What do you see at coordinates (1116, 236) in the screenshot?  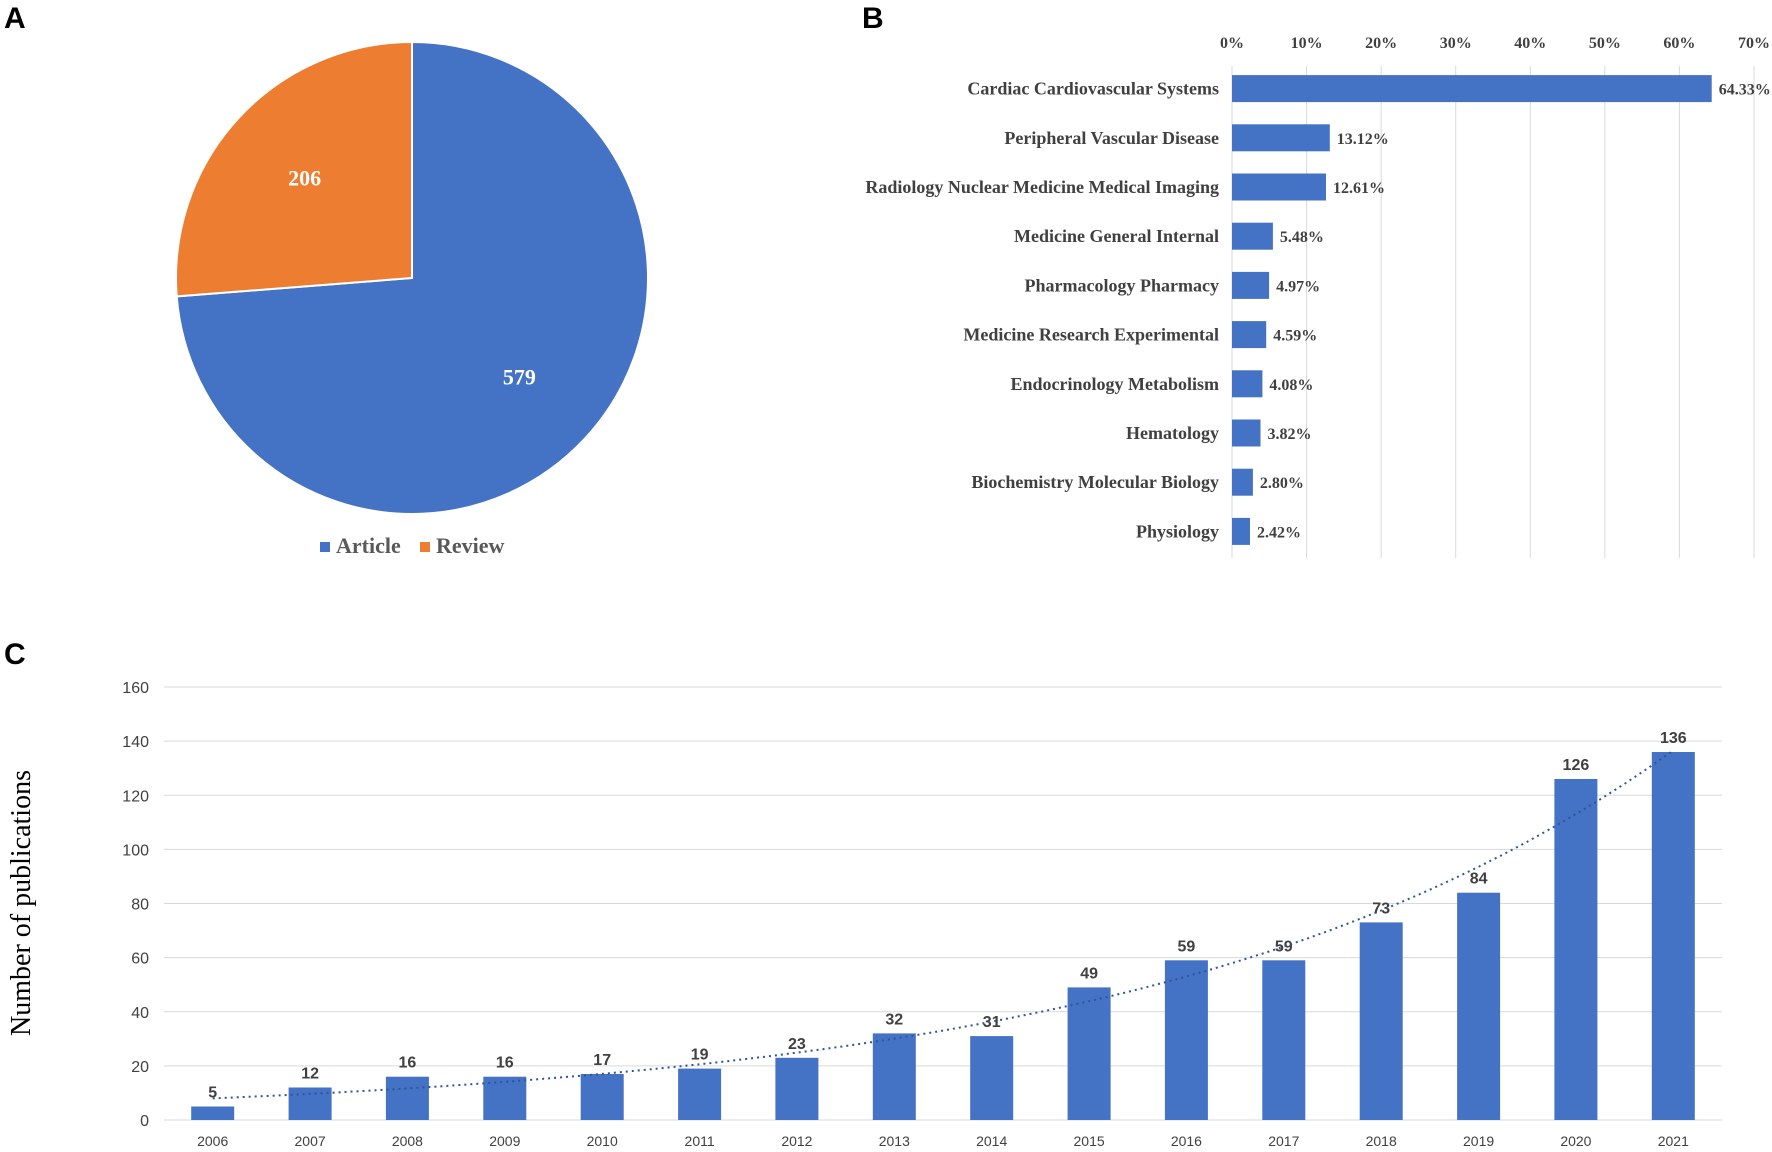 I see `category-label: Medicine General Internal` at bounding box center [1116, 236].